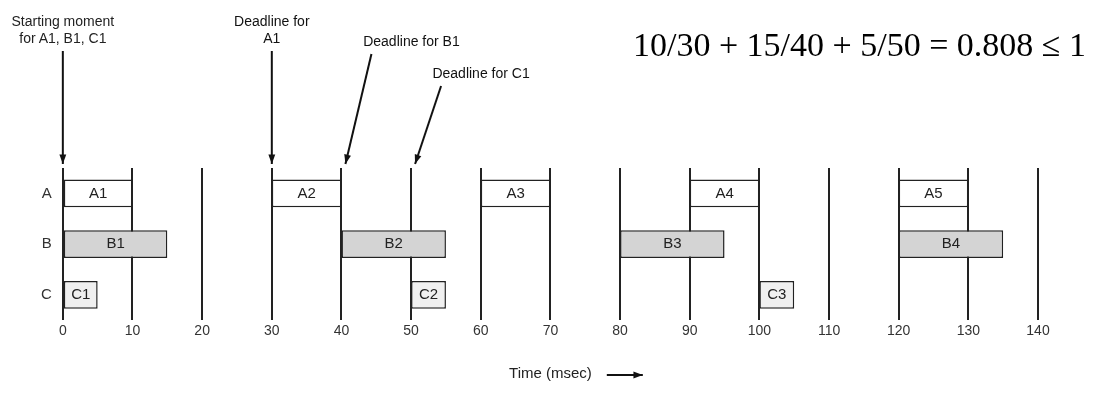 This screenshot has width=1107, height=401. I want to click on x-tick-label: 130, so click(968, 330).